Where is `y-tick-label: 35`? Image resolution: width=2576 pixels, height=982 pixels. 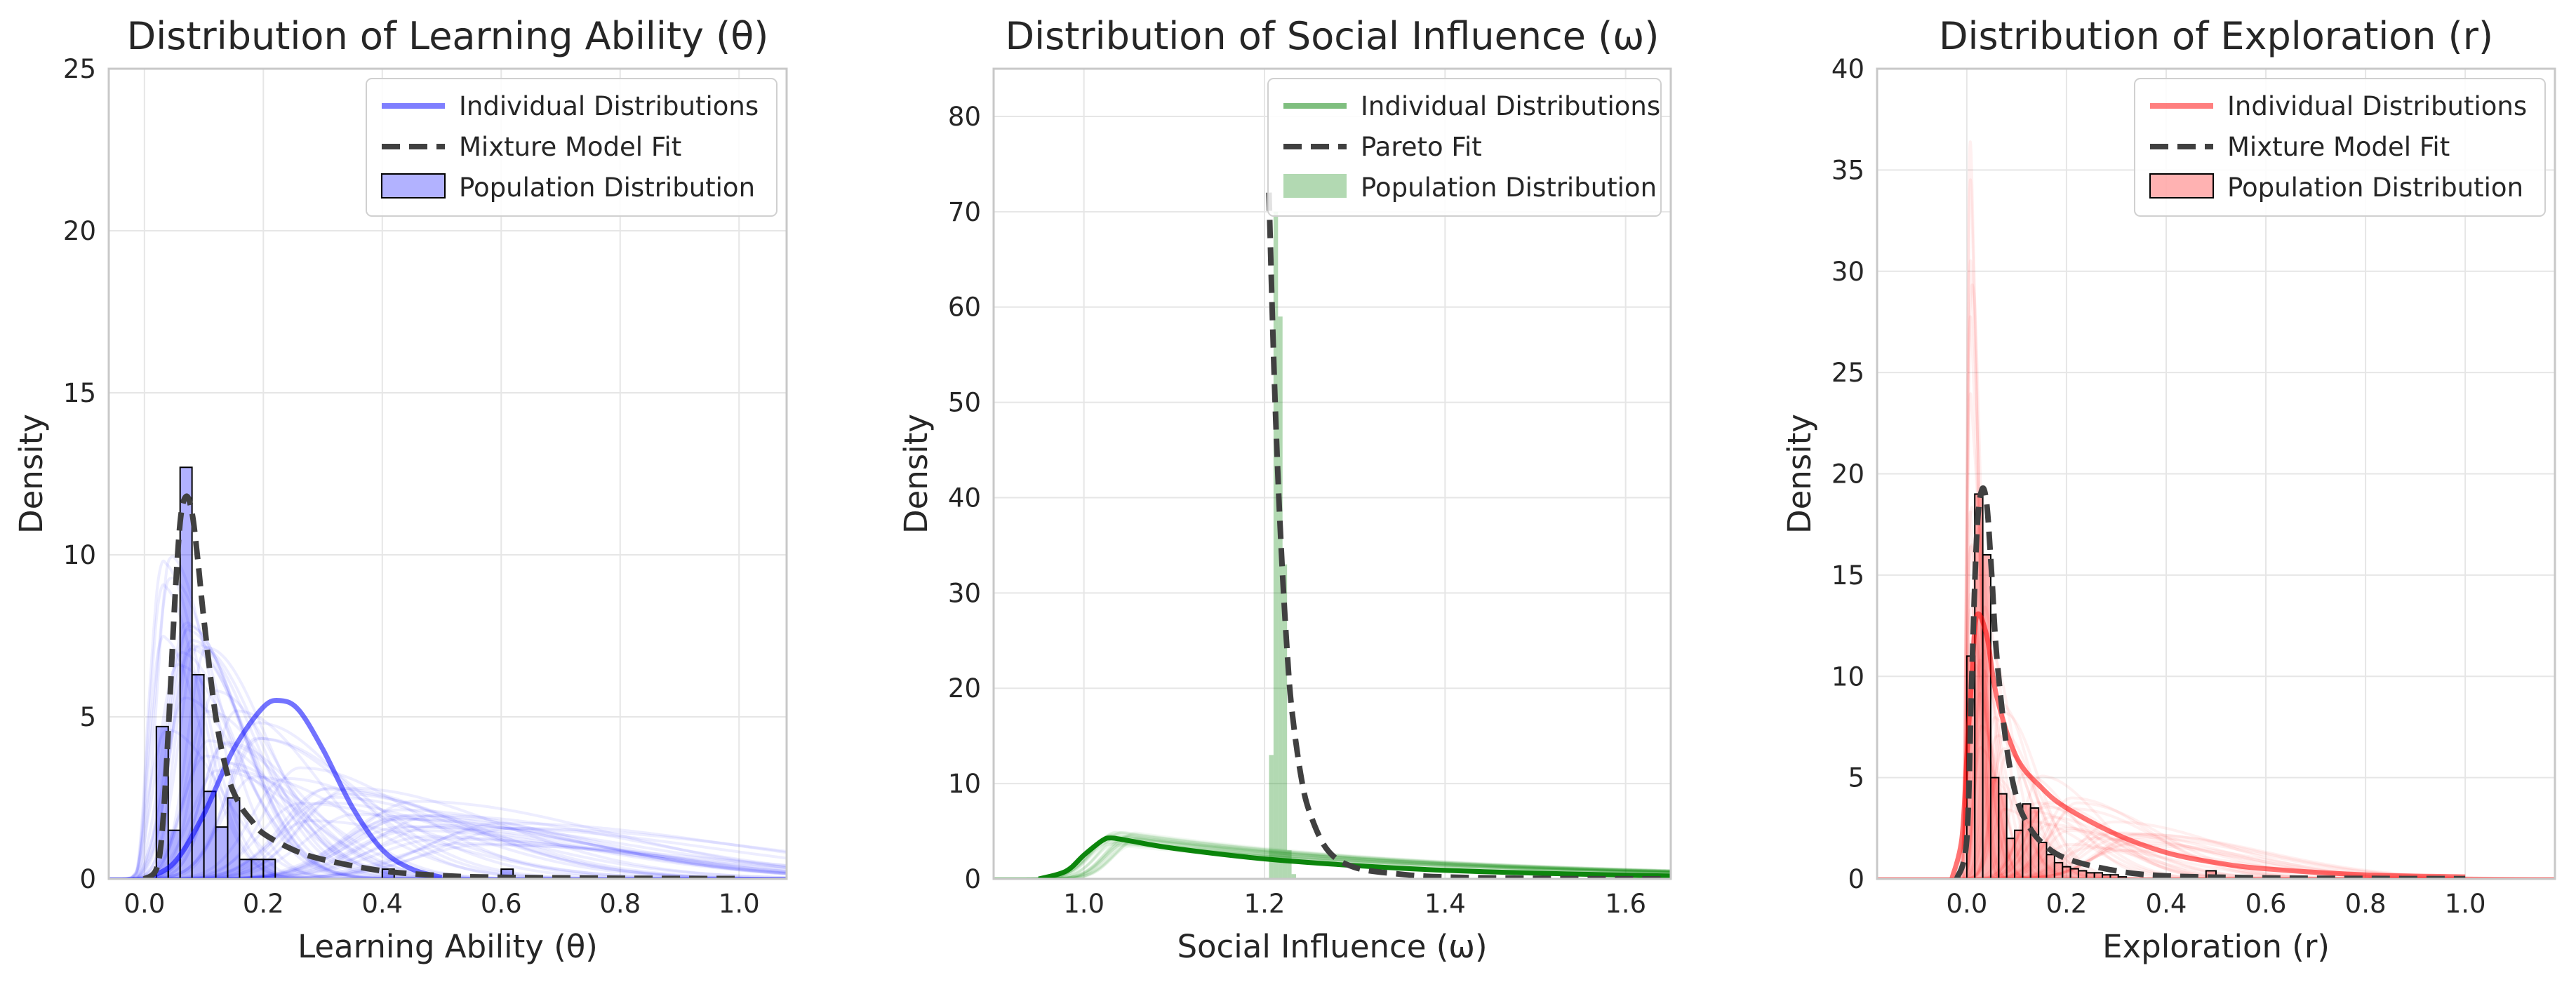
y-tick-label: 35 is located at coordinates (1848, 170).